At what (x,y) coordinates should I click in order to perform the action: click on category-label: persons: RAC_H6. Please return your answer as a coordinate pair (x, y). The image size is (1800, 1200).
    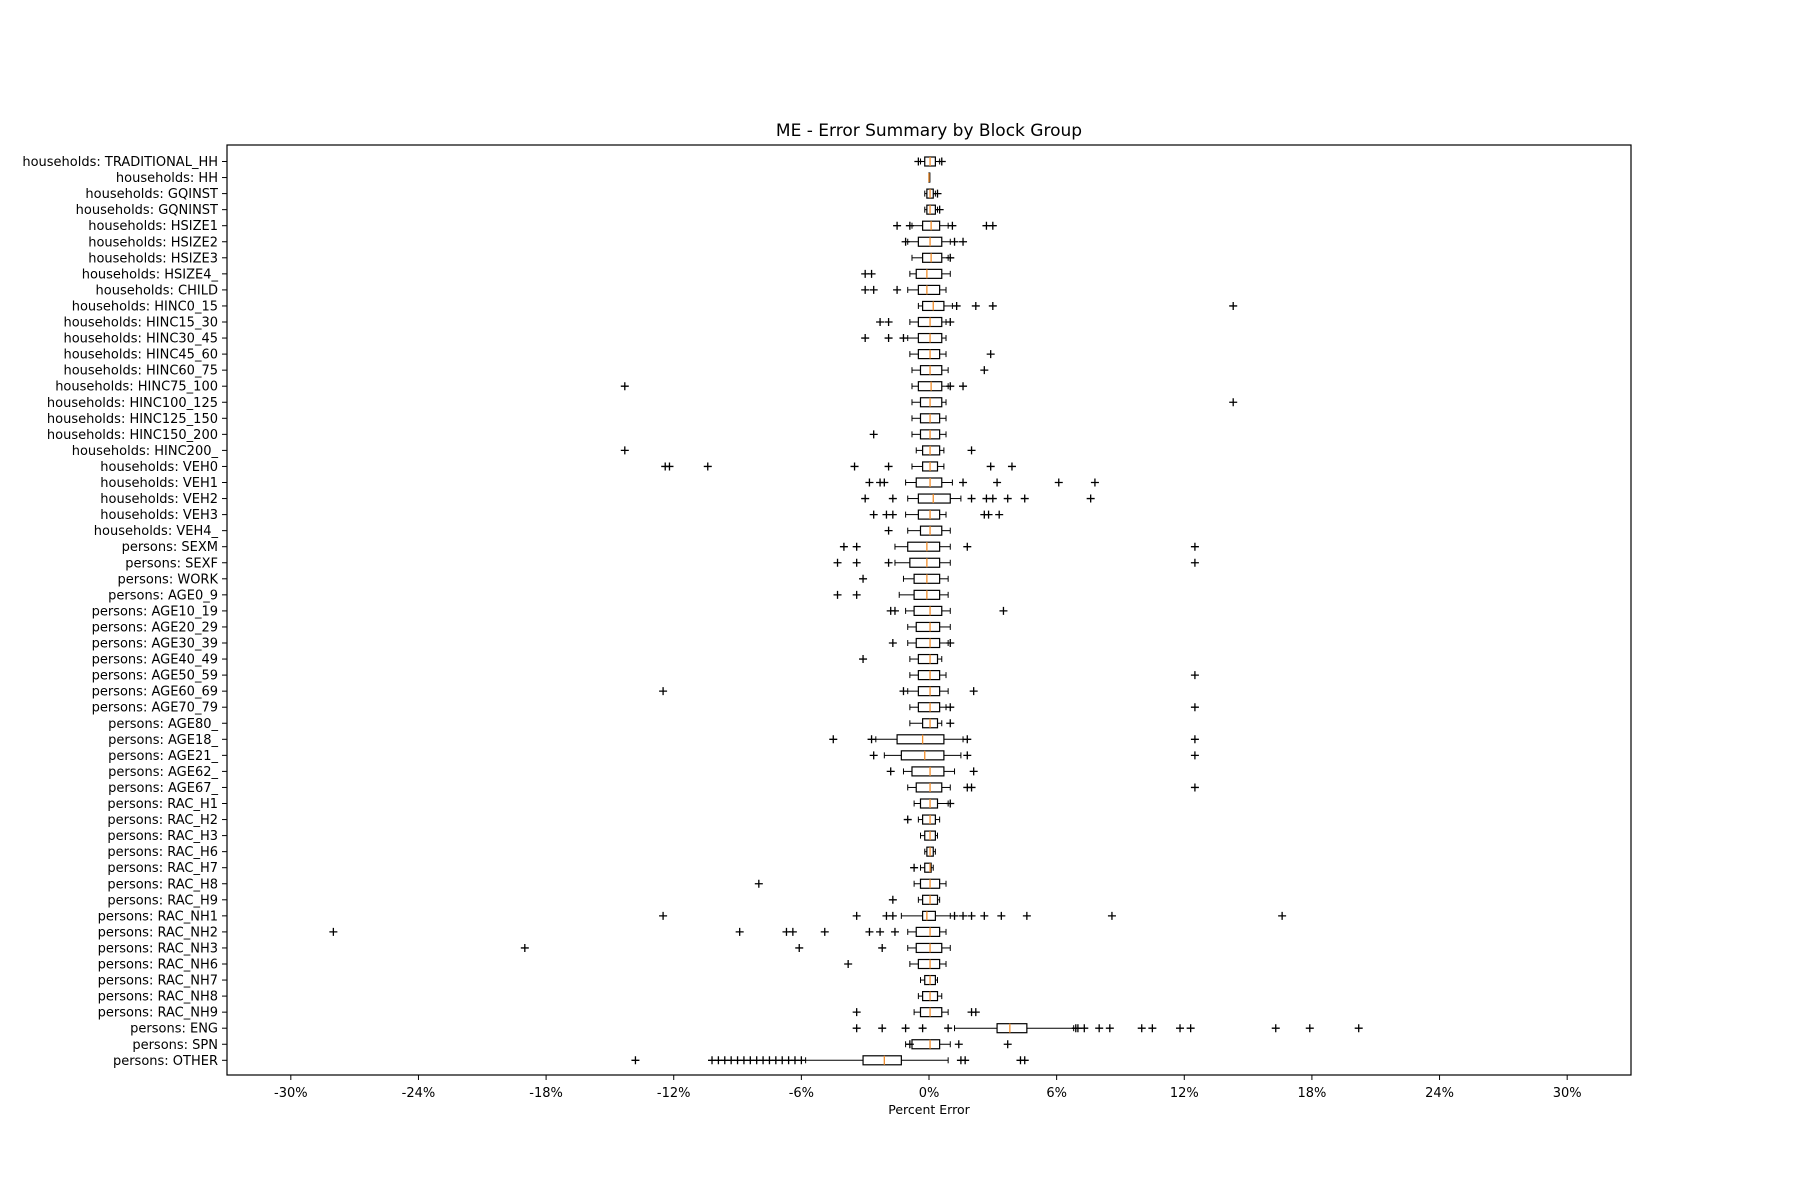
    Looking at the image, I should click on (162, 852).